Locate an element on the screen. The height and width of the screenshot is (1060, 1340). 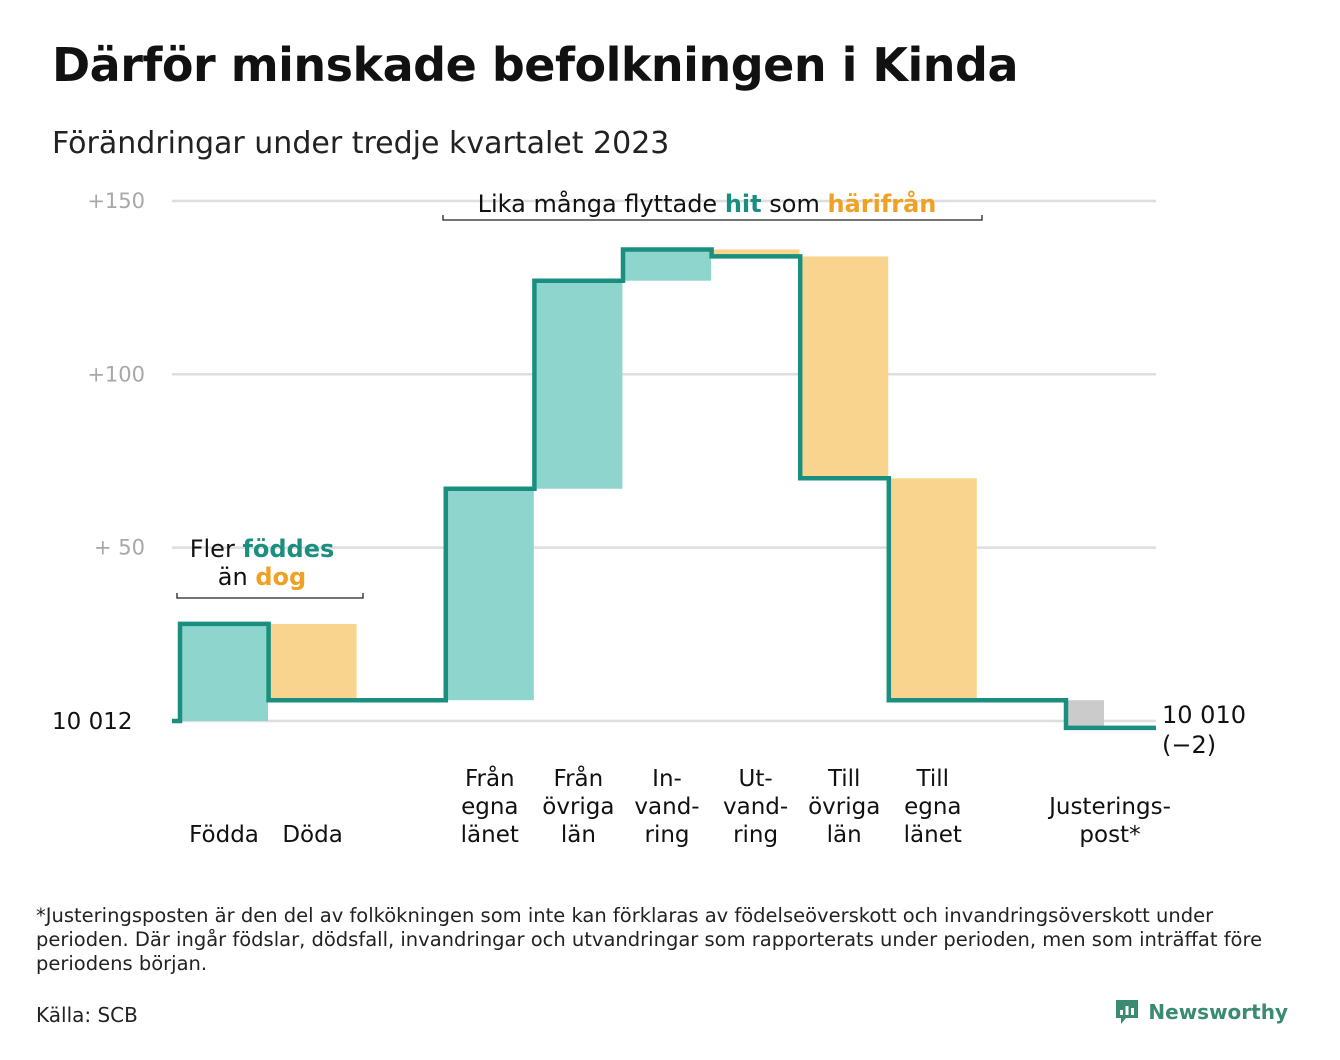
y-tick-label: +100 is located at coordinates (116, 374).